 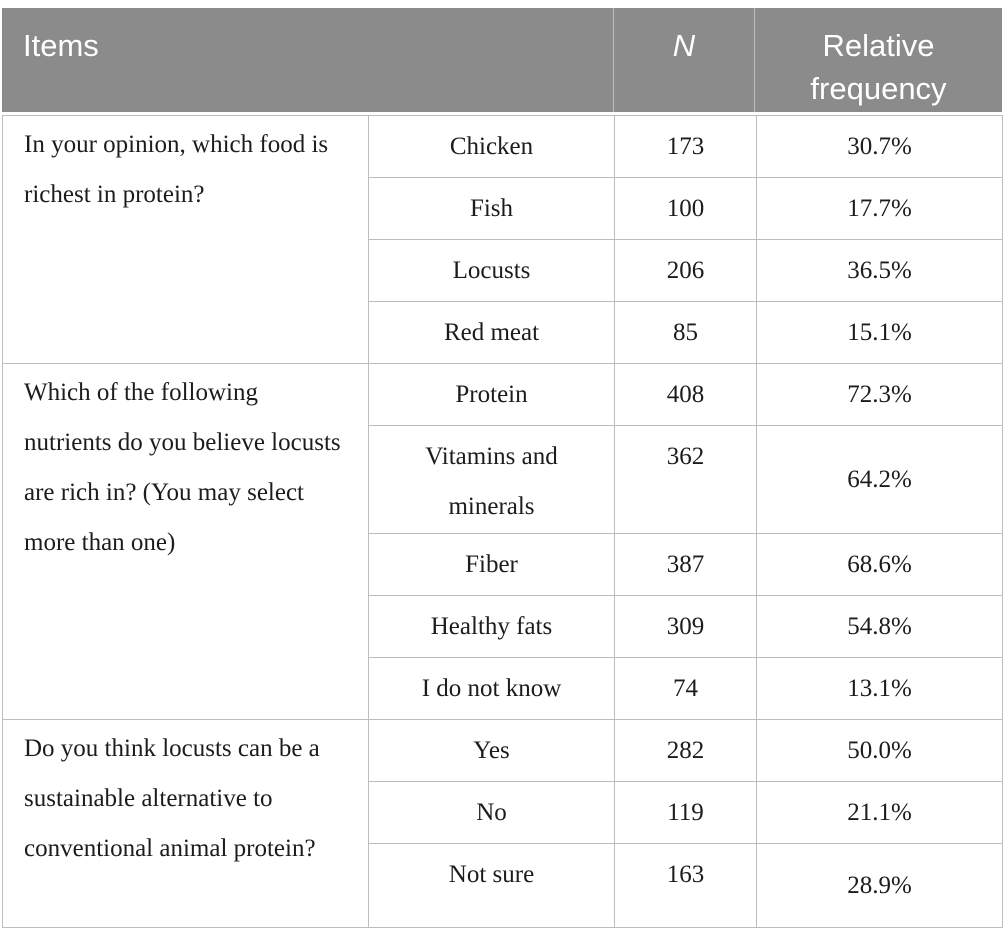 What do you see at coordinates (491, 688) in the screenshot?
I see `option-cell: I do not know` at bounding box center [491, 688].